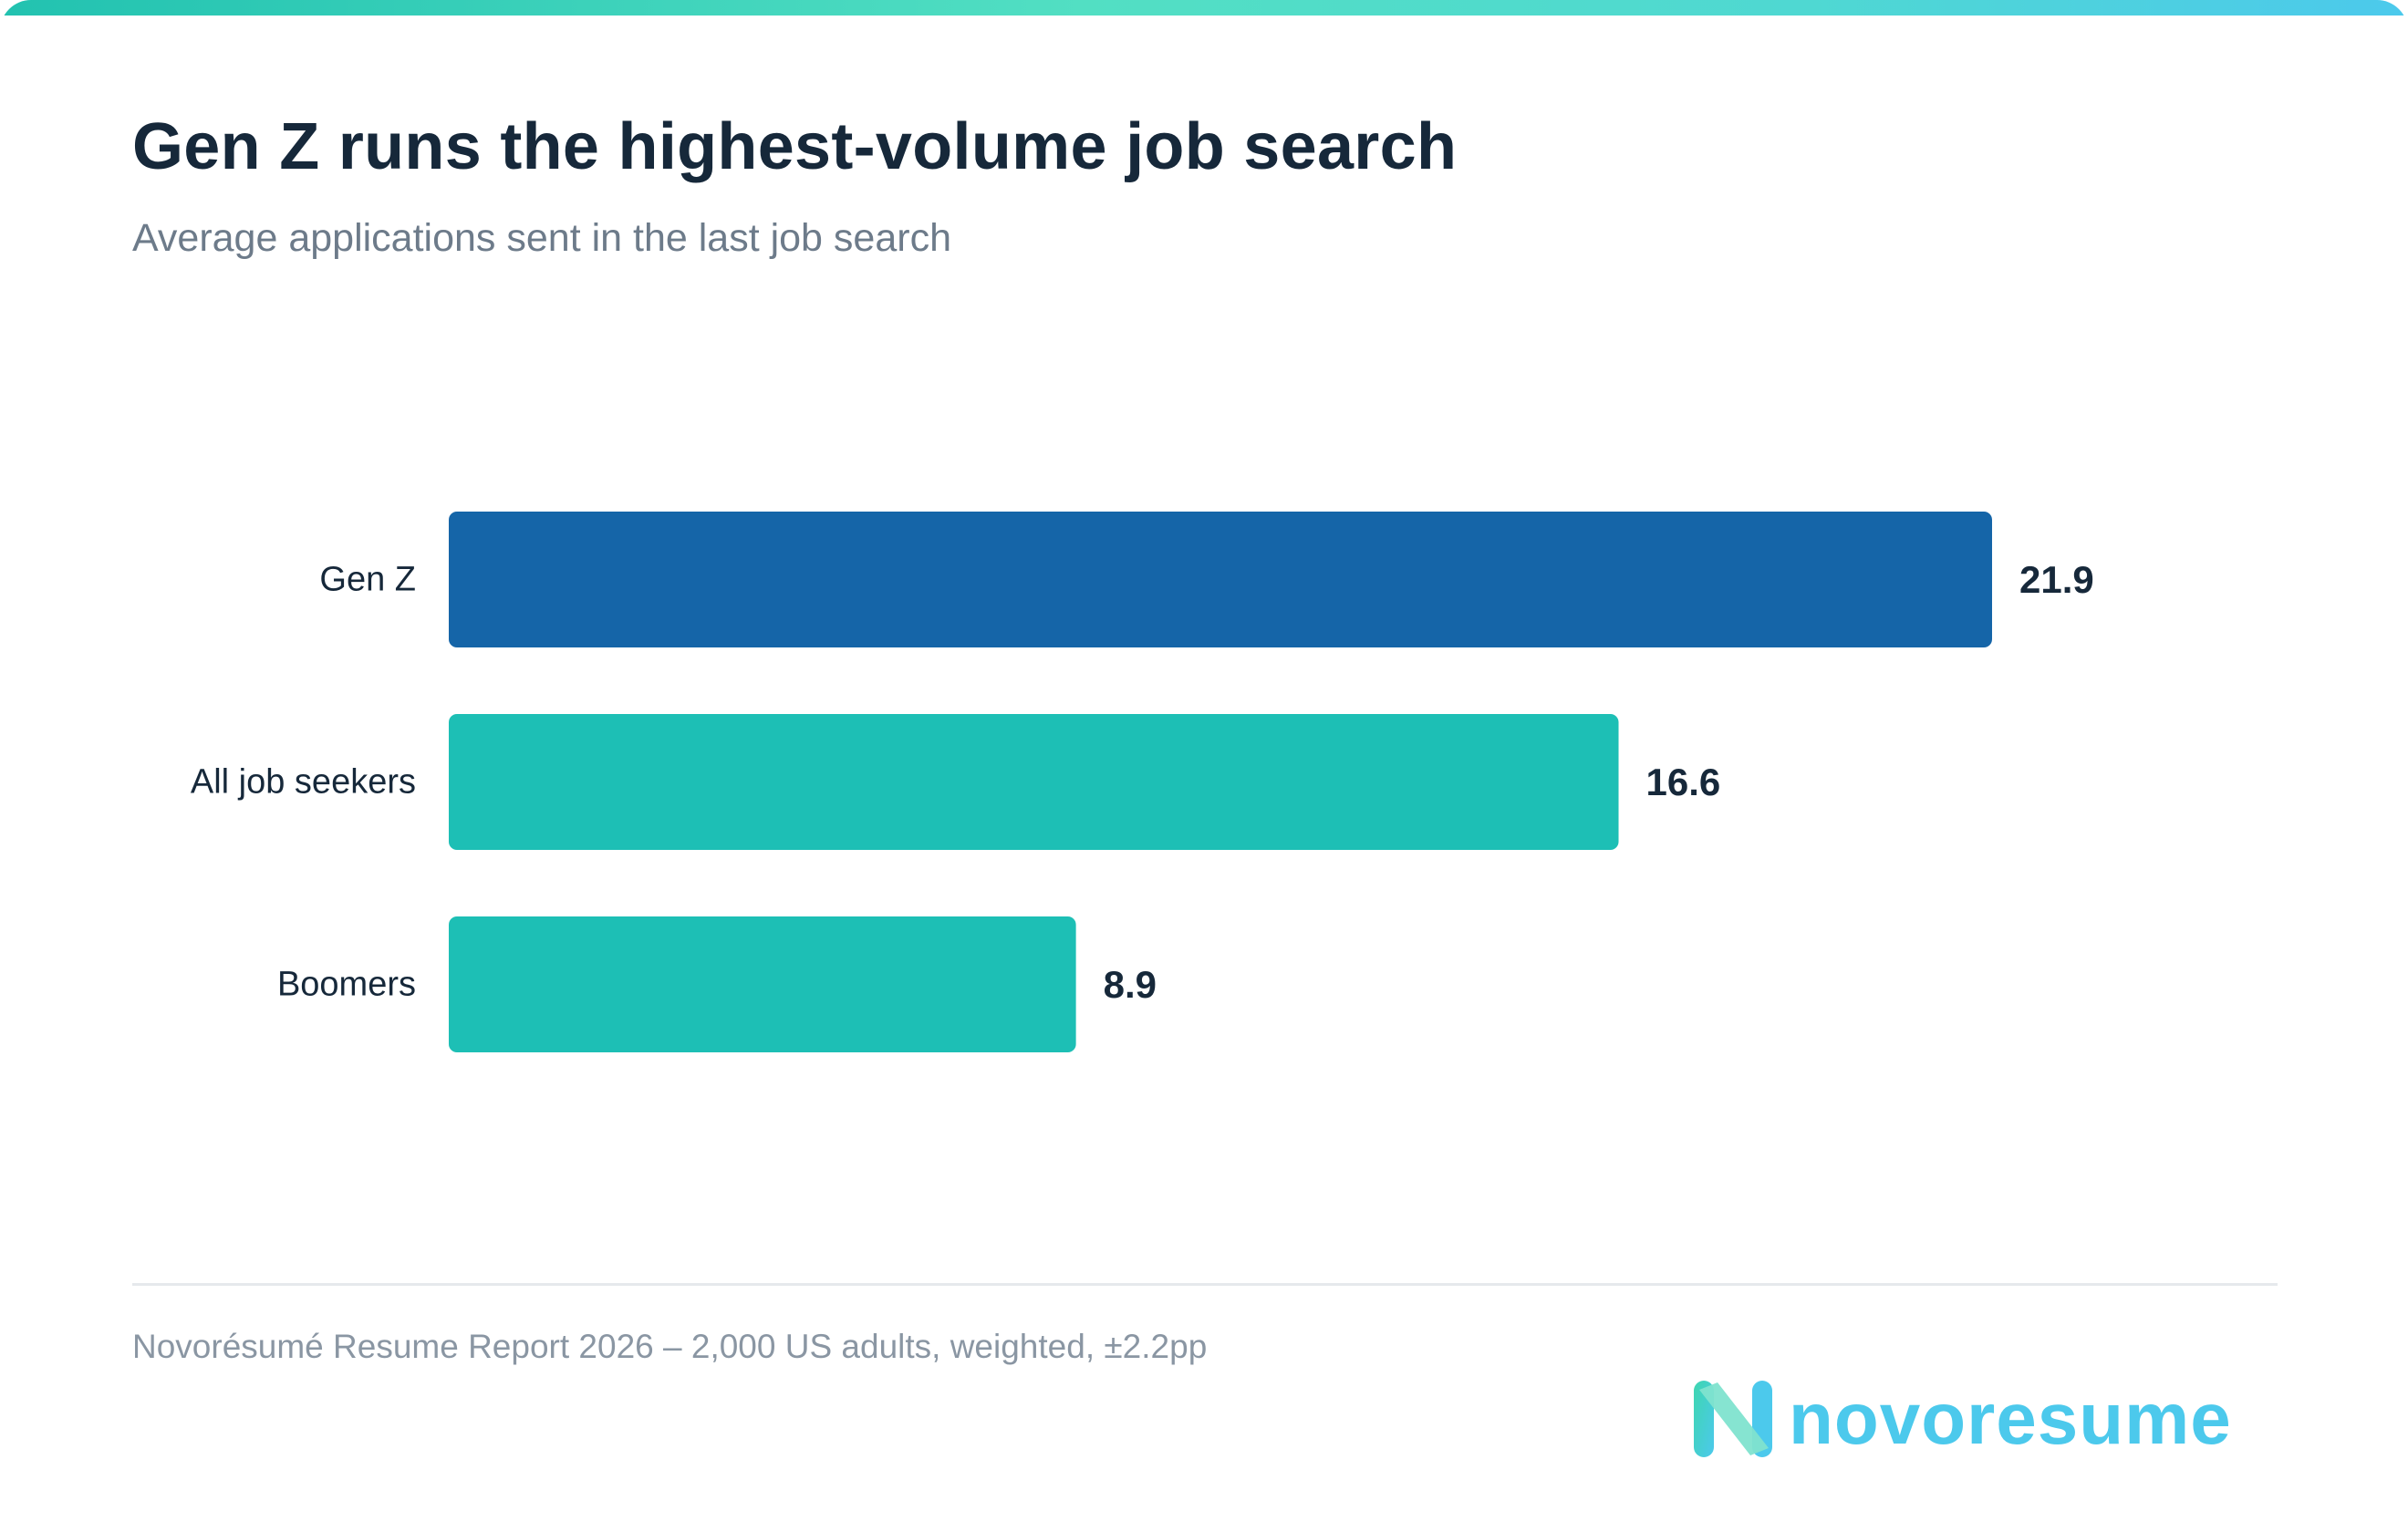 The image size is (2408, 1532). What do you see at coordinates (1130, 984) in the screenshot?
I see `value-label-boomers: 8.9` at bounding box center [1130, 984].